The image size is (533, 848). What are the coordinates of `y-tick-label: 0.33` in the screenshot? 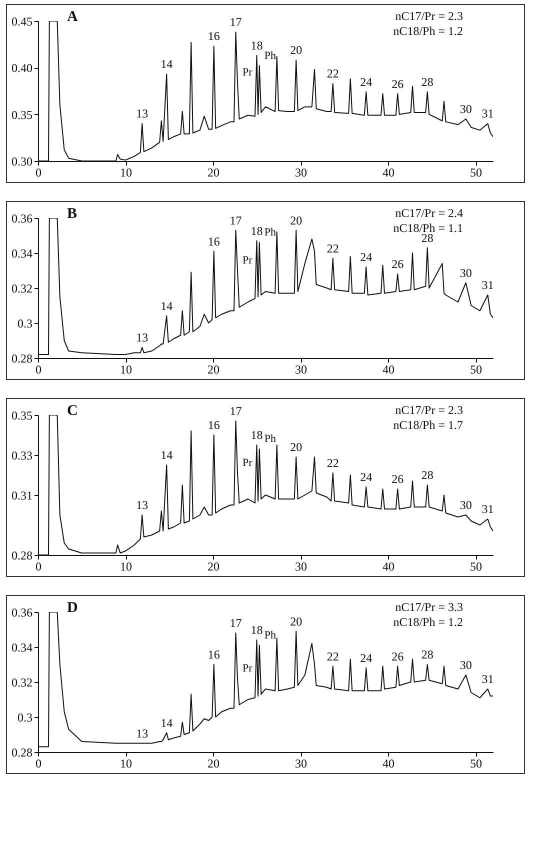 It's located at (22, 455).